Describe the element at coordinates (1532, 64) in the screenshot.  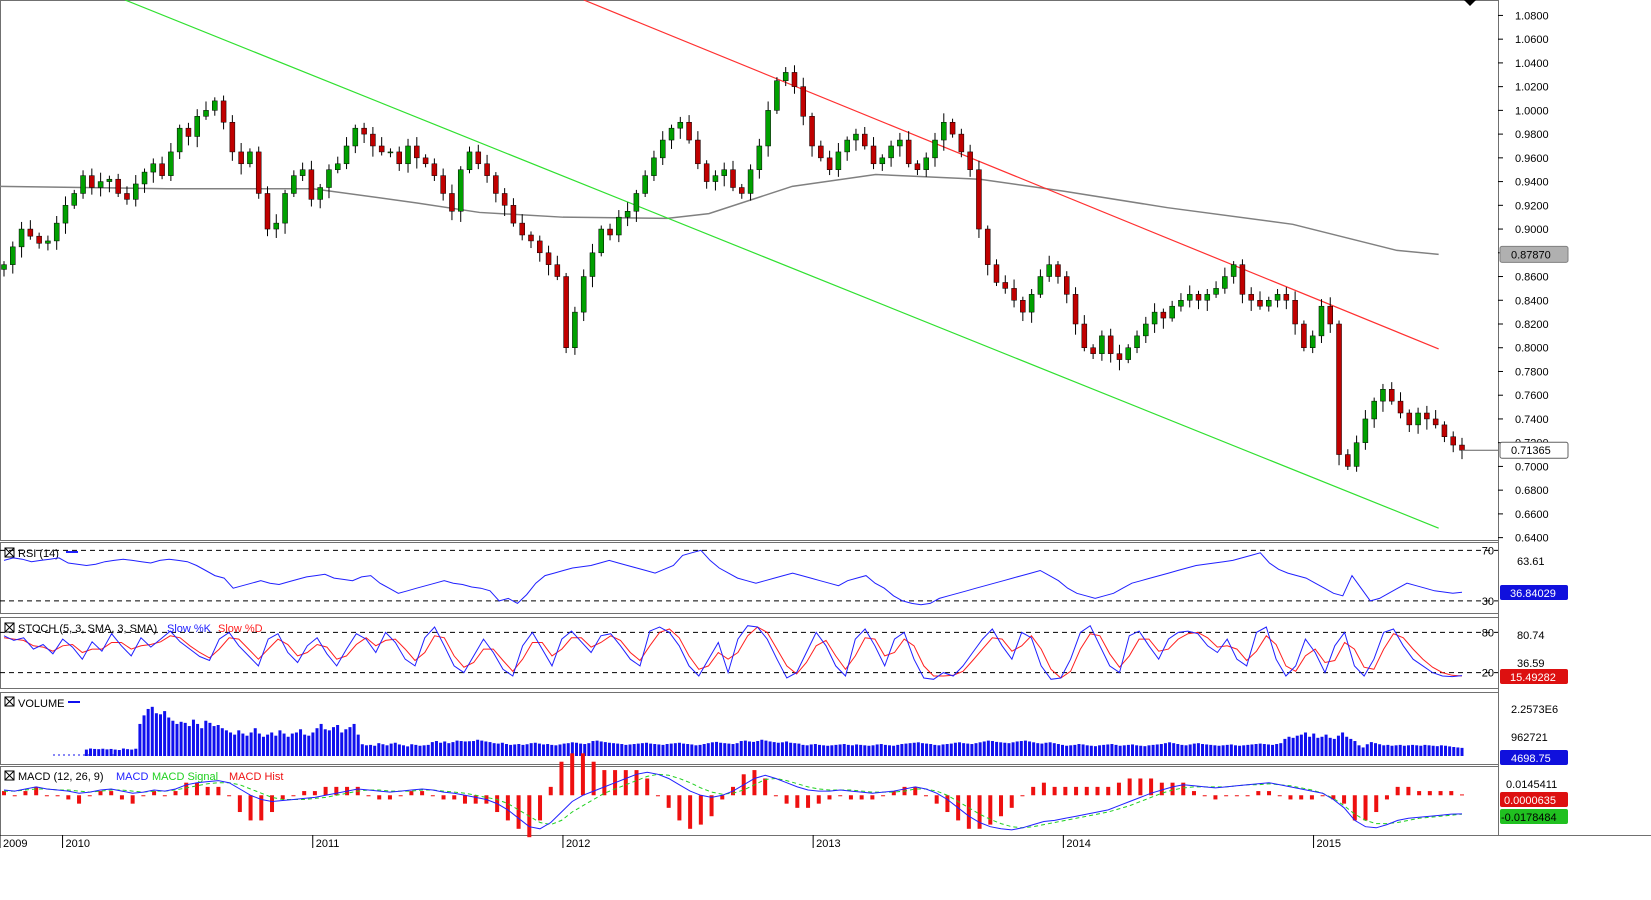
I see `price-tick-label: 1.0400` at that location.